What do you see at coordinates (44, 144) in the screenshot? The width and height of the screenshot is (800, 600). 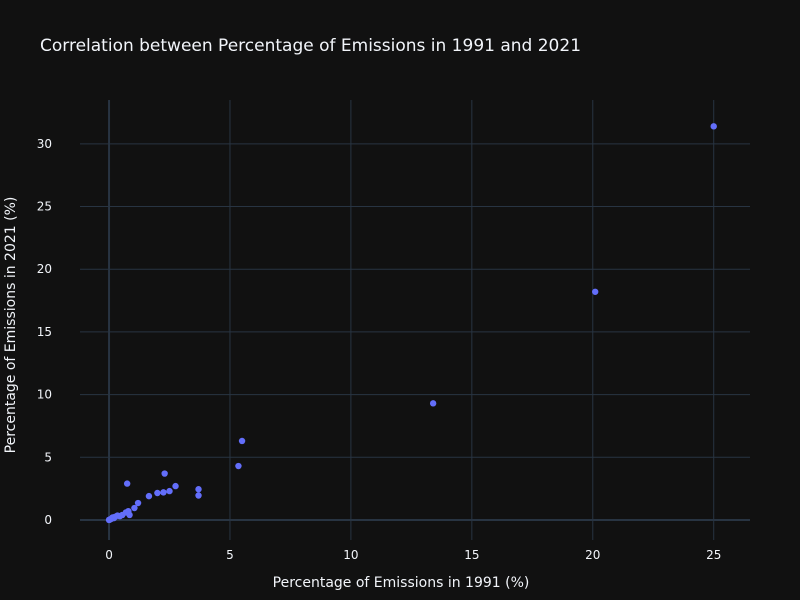 I see `y-tick-label: 30` at bounding box center [44, 144].